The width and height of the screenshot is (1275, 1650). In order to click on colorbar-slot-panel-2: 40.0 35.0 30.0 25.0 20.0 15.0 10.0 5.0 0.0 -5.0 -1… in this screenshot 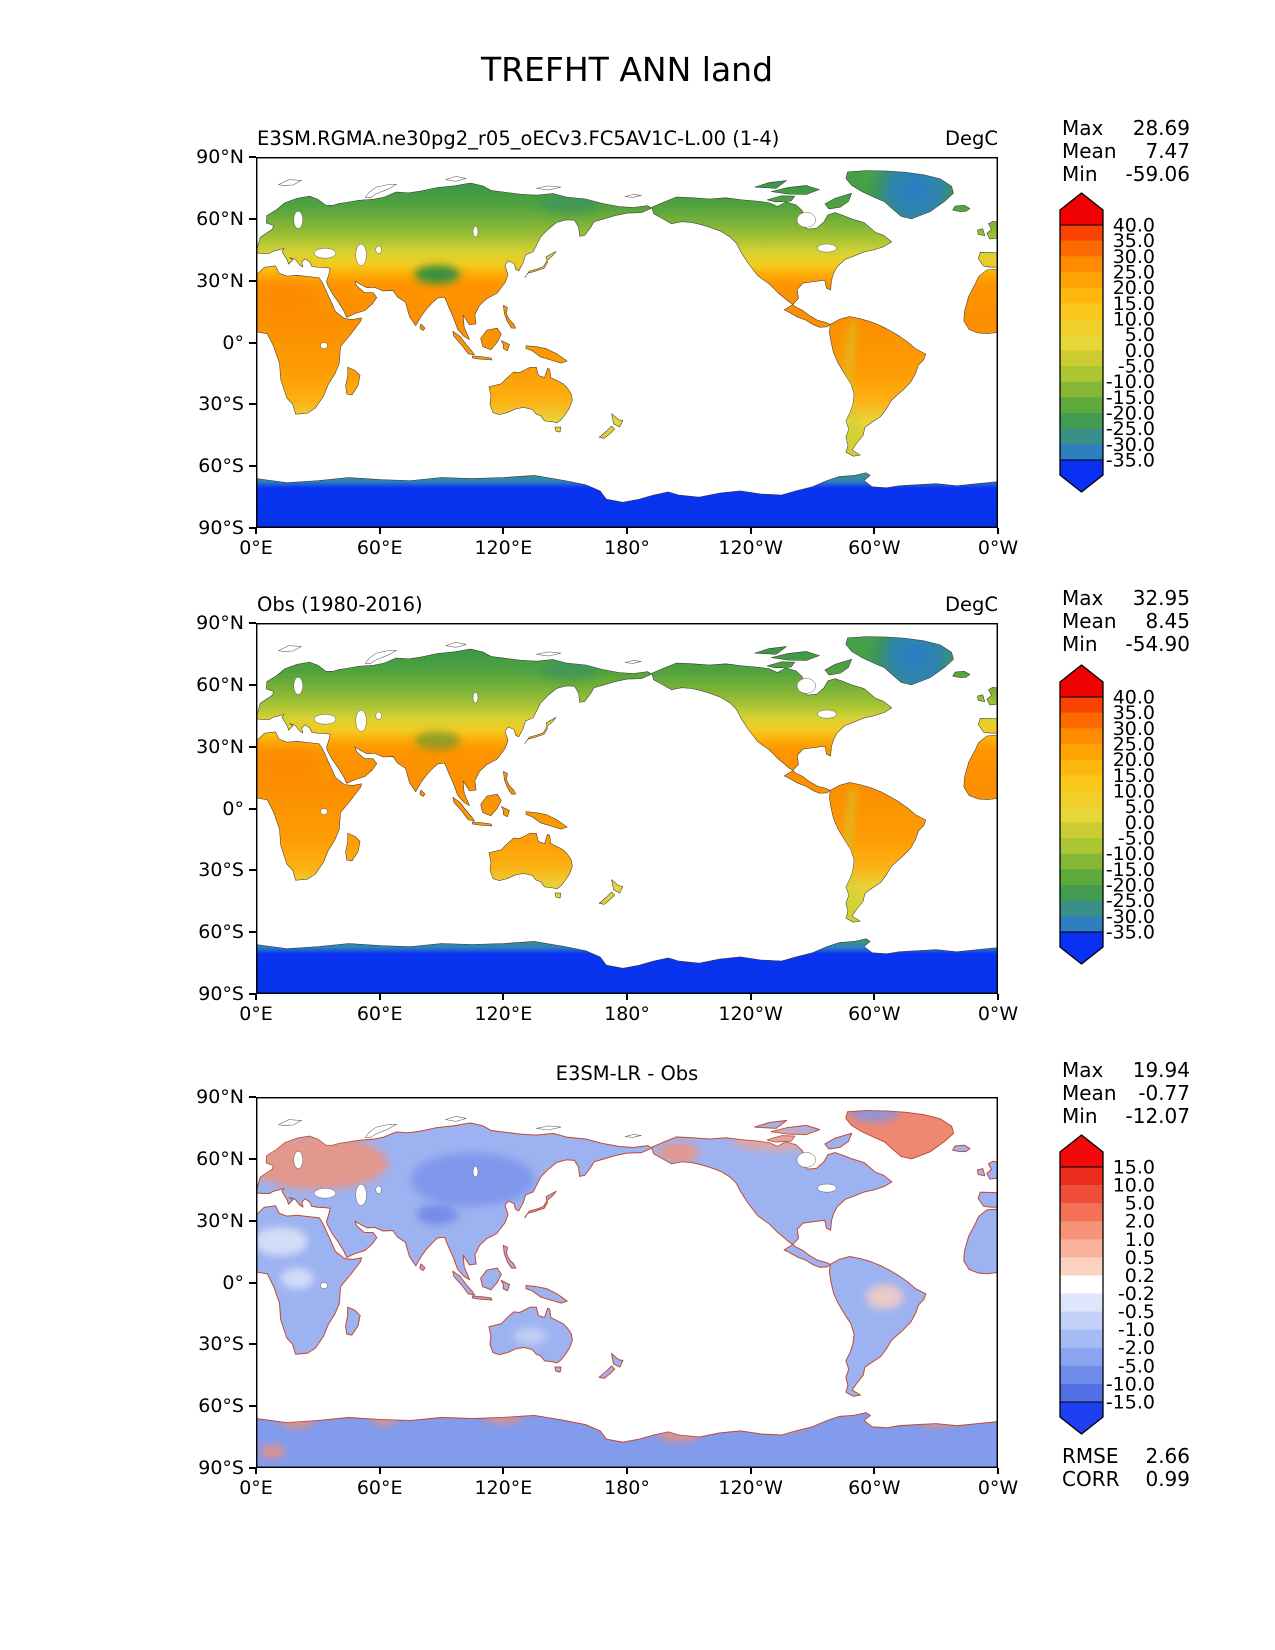, I will do `click(1138, 815)`.